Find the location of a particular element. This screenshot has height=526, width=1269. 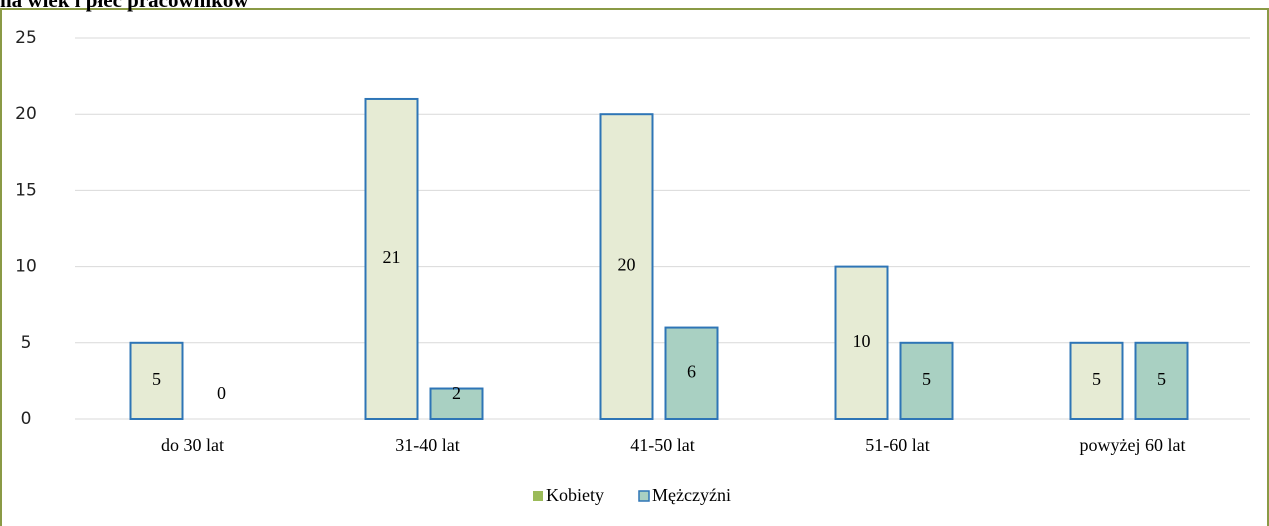

x-tick-label: powyżej 60 lat is located at coordinates (1133, 445).